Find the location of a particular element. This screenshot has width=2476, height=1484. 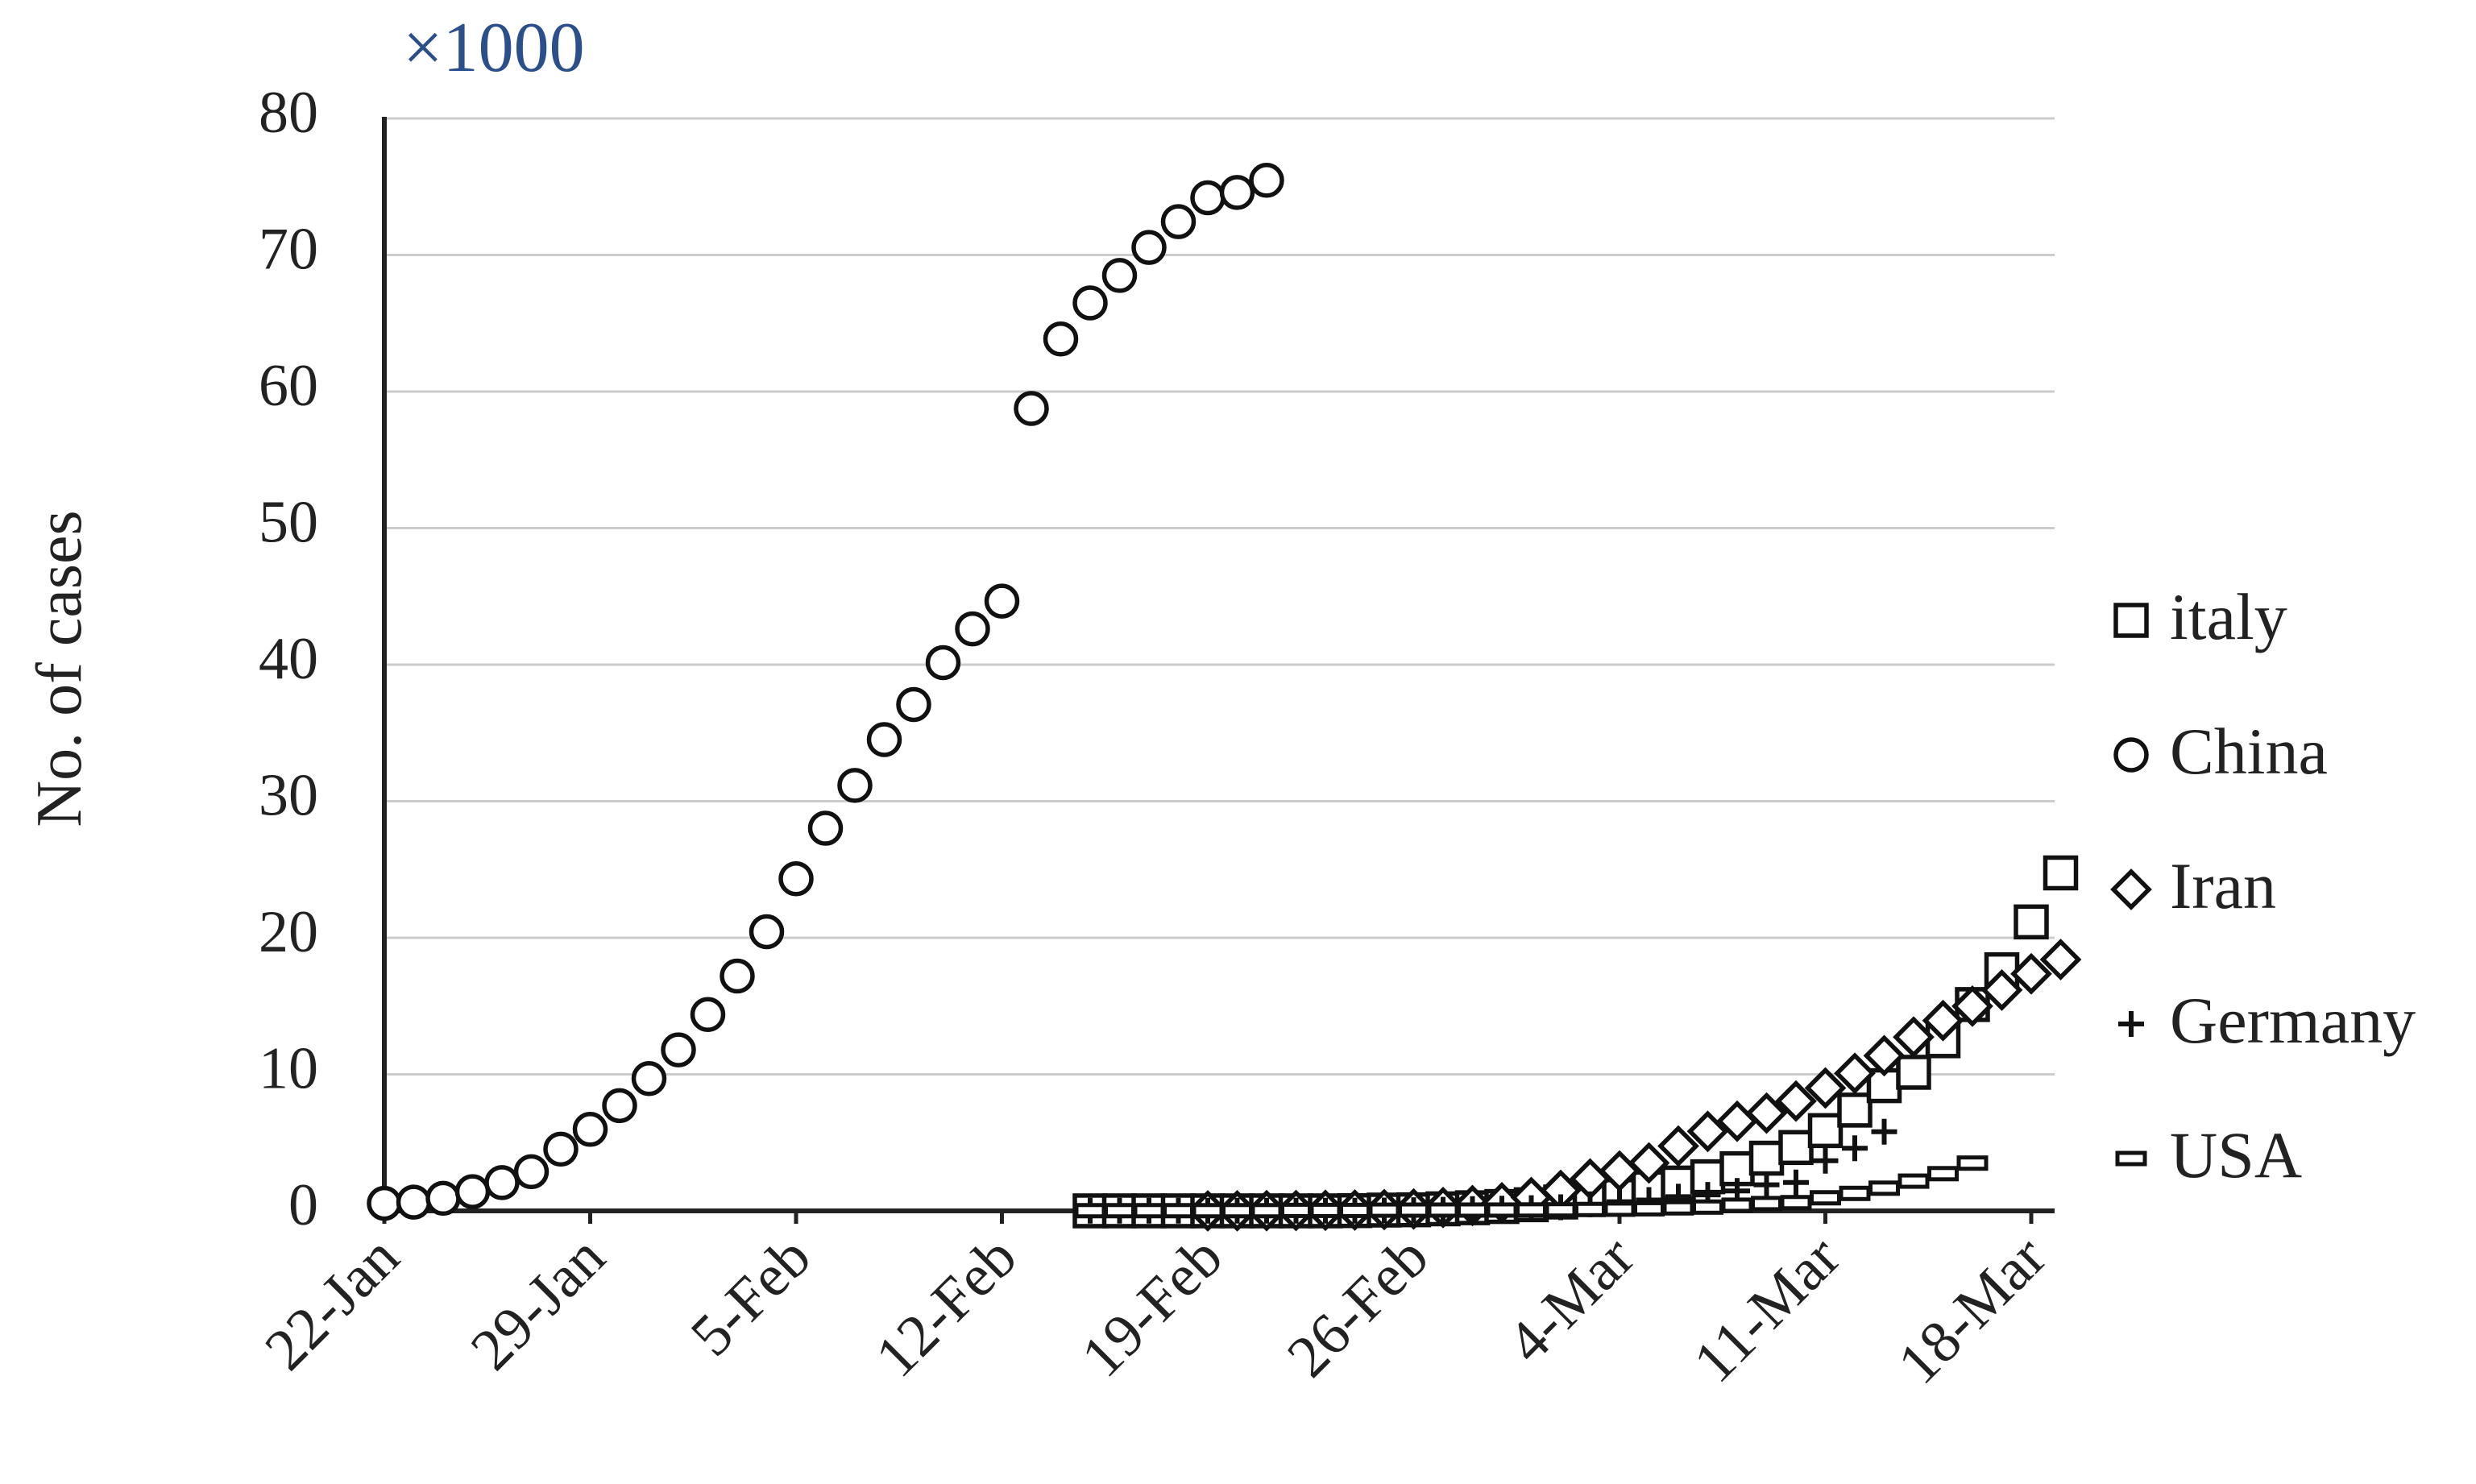

legend-entry-germany: Germany is located at coordinates (2267, 1020).